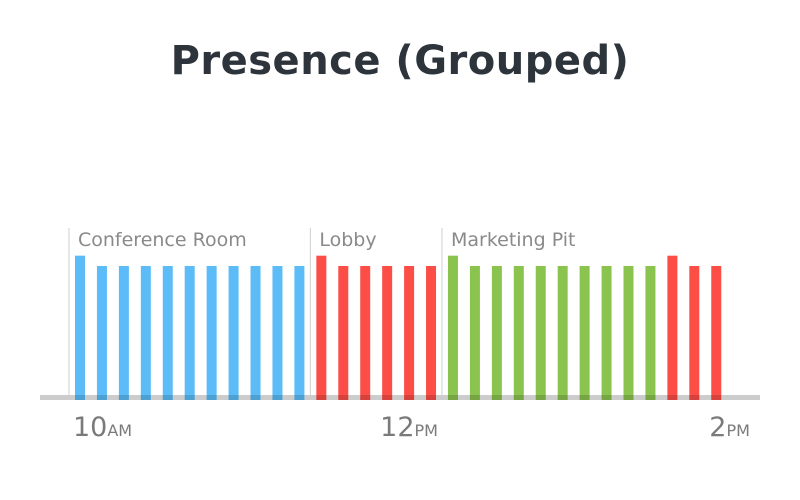 This screenshot has width=800, height=500. What do you see at coordinates (102, 427) in the screenshot?
I see `x-tick-label: 10AM` at bounding box center [102, 427].